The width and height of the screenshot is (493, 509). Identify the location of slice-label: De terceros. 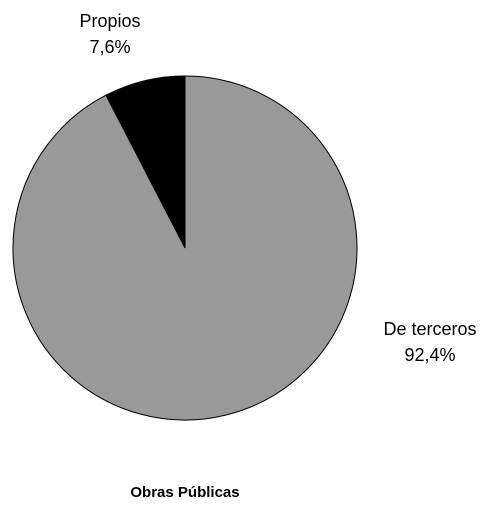
(429, 329).